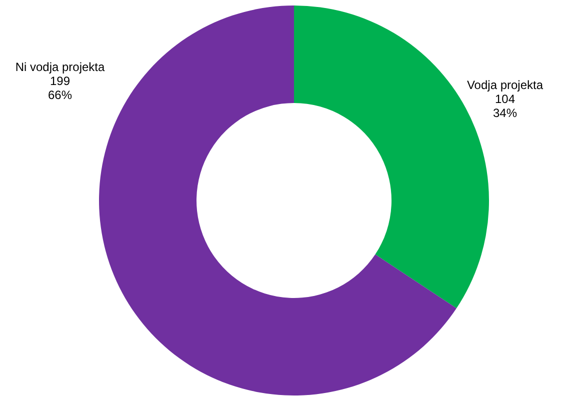 The width and height of the screenshot is (588, 401). Describe the element at coordinates (60, 67) in the screenshot. I see `slice-label: Ni vodja projekta` at that location.